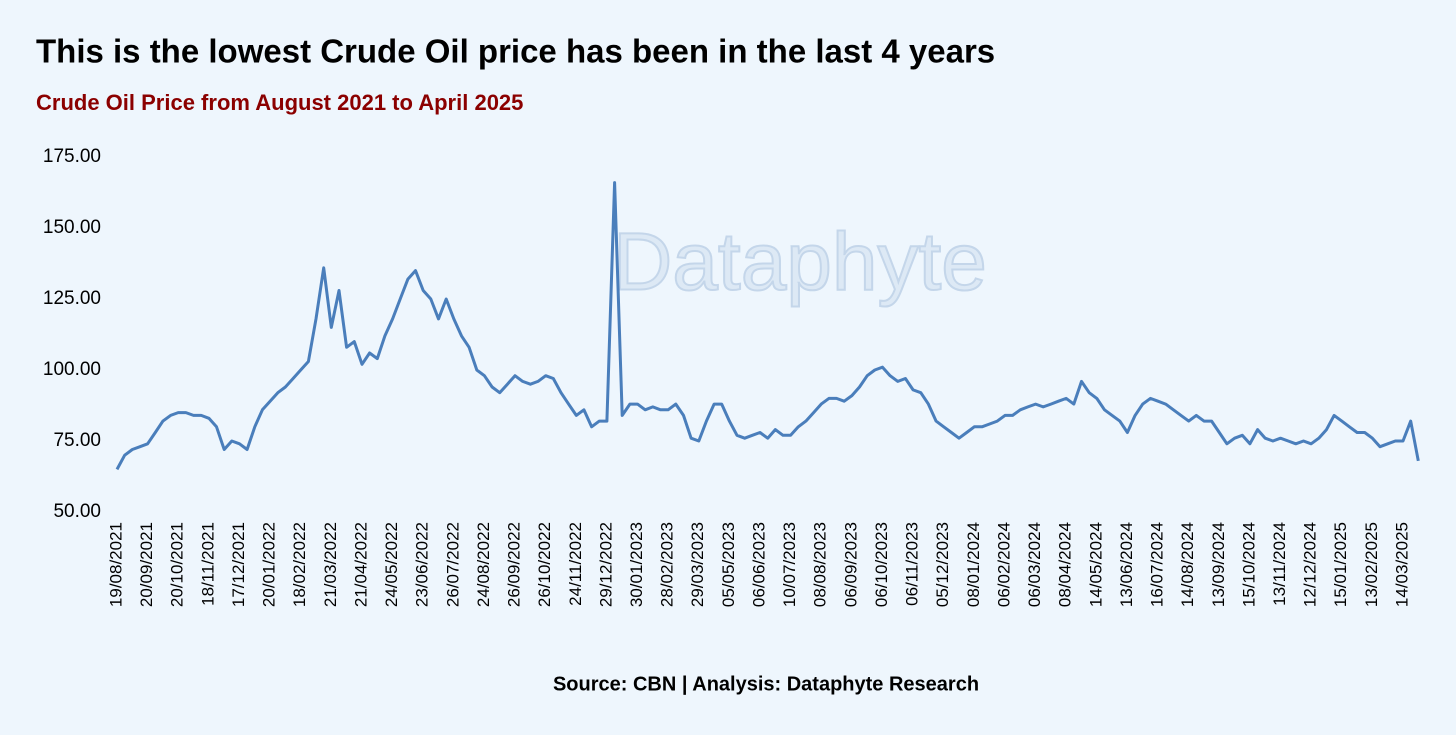  What do you see at coordinates (1034, 564) in the screenshot?
I see `x-tick-label: 06/03/2024` at bounding box center [1034, 564].